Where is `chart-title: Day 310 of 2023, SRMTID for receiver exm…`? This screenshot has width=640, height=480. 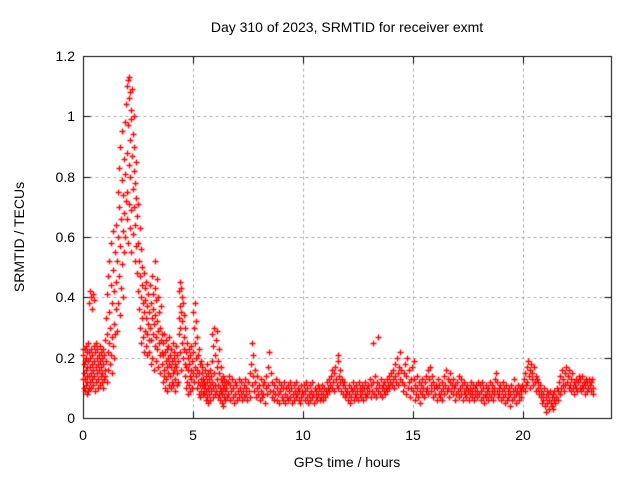
chart-title: Day 310 of 2023, SRMTID for receiver exm… is located at coordinates (347, 27).